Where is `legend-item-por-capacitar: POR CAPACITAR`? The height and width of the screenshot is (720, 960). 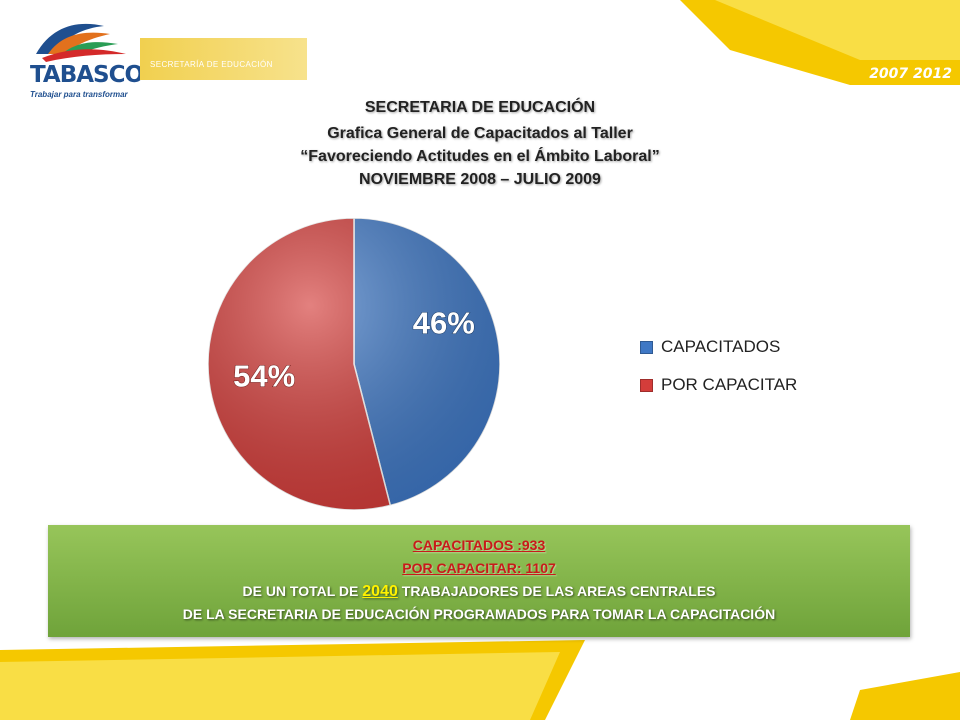
legend-item-por-capacitar: POR CAPACITAR is located at coordinates (718, 385).